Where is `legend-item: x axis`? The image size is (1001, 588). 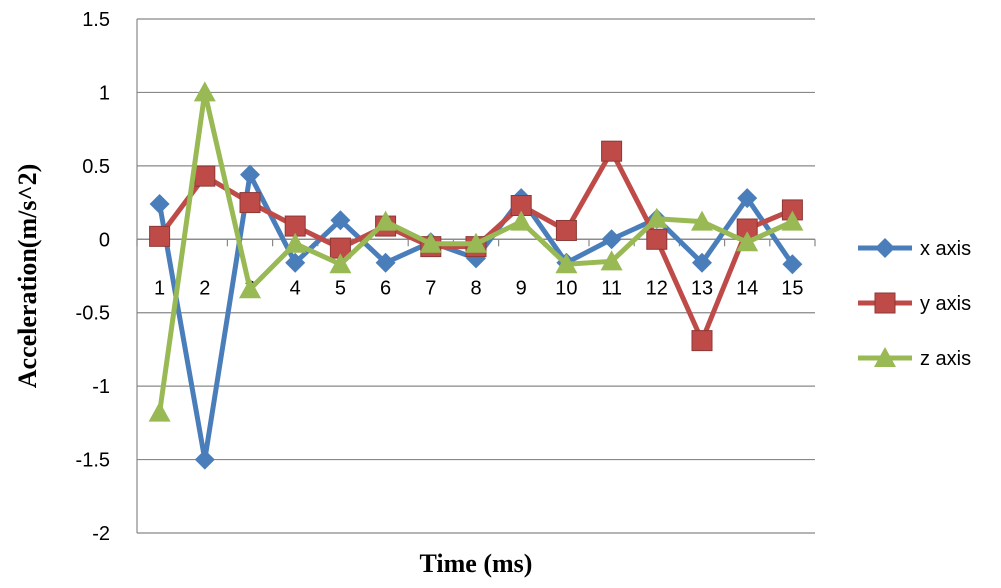
legend-item: x axis is located at coordinates (914, 249).